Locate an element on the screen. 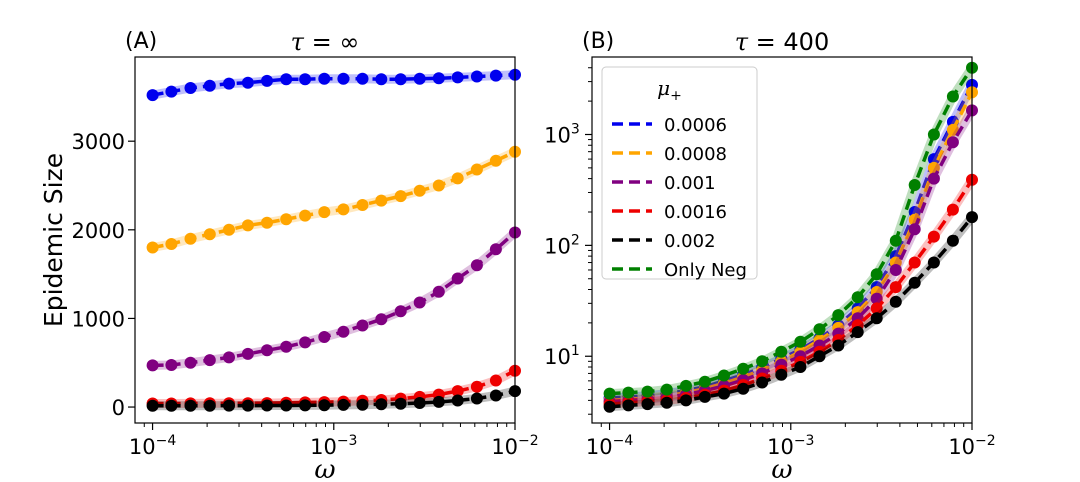 Image resolution: width=1080 pixels, height=482 pixels. x-tick-label: 10⁻³ is located at coordinates (790, 446).